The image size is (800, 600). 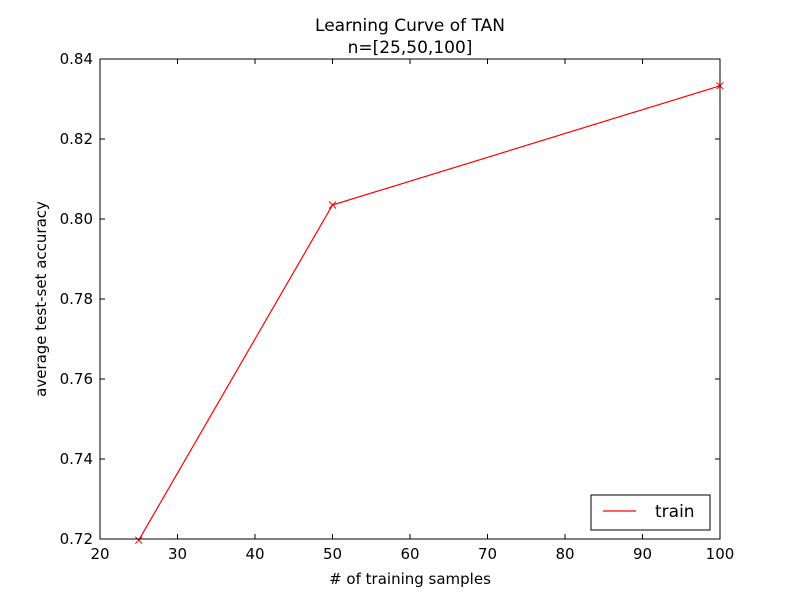 I want to click on legend: train, so click(x=650, y=512).